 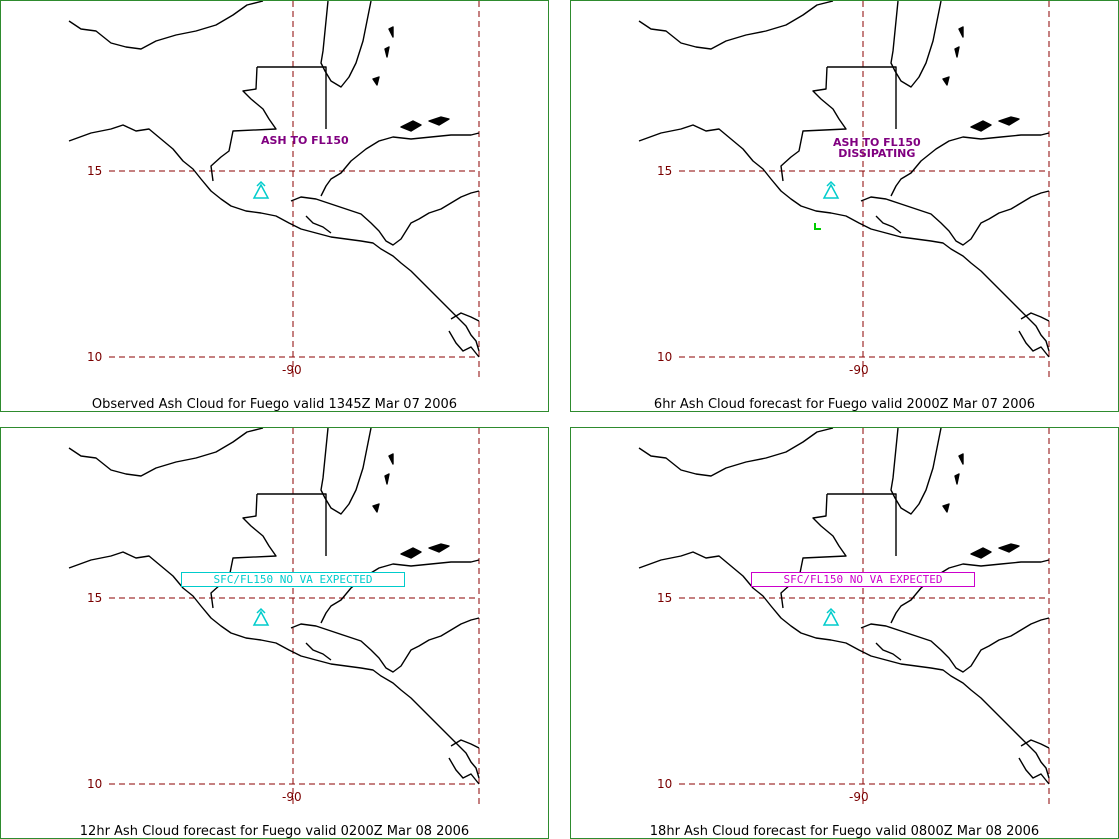 What do you see at coordinates (293, 579) in the screenshot?
I see `va-forecast-box: SFC/FL150 NO VA EXPECTED` at bounding box center [293, 579].